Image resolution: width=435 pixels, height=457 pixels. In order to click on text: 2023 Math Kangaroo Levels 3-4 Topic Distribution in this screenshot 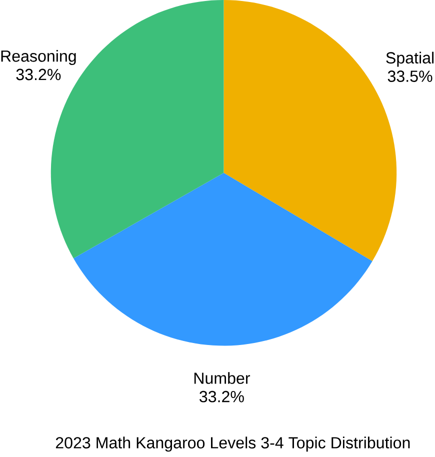, I will do `click(233, 444)`.